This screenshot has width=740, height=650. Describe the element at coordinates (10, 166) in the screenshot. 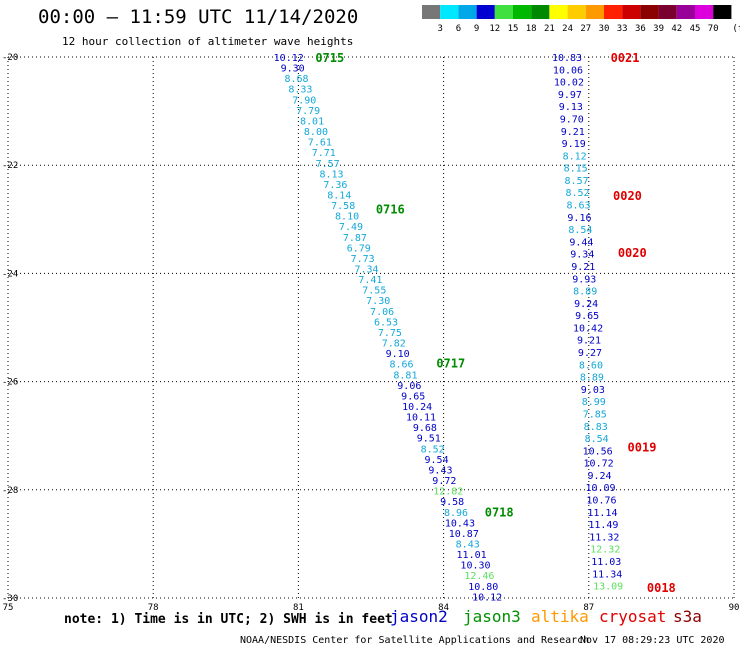

I see `y-tick-label: -22` at that location.